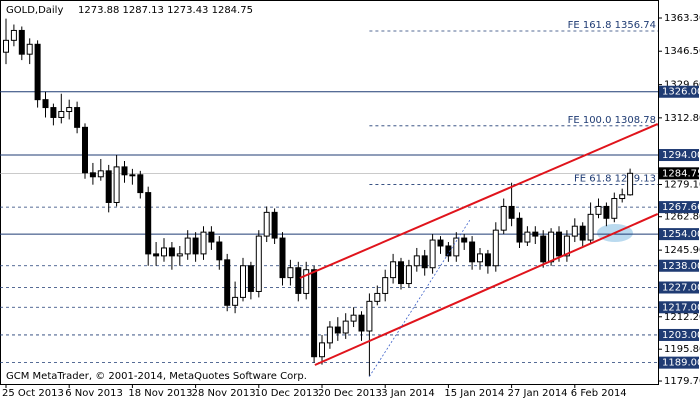 The width and height of the screenshot is (700, 402). I want to click on ohlc-text: 1273.88 1287.13 1273.43 1284.75, so click(165, 10).